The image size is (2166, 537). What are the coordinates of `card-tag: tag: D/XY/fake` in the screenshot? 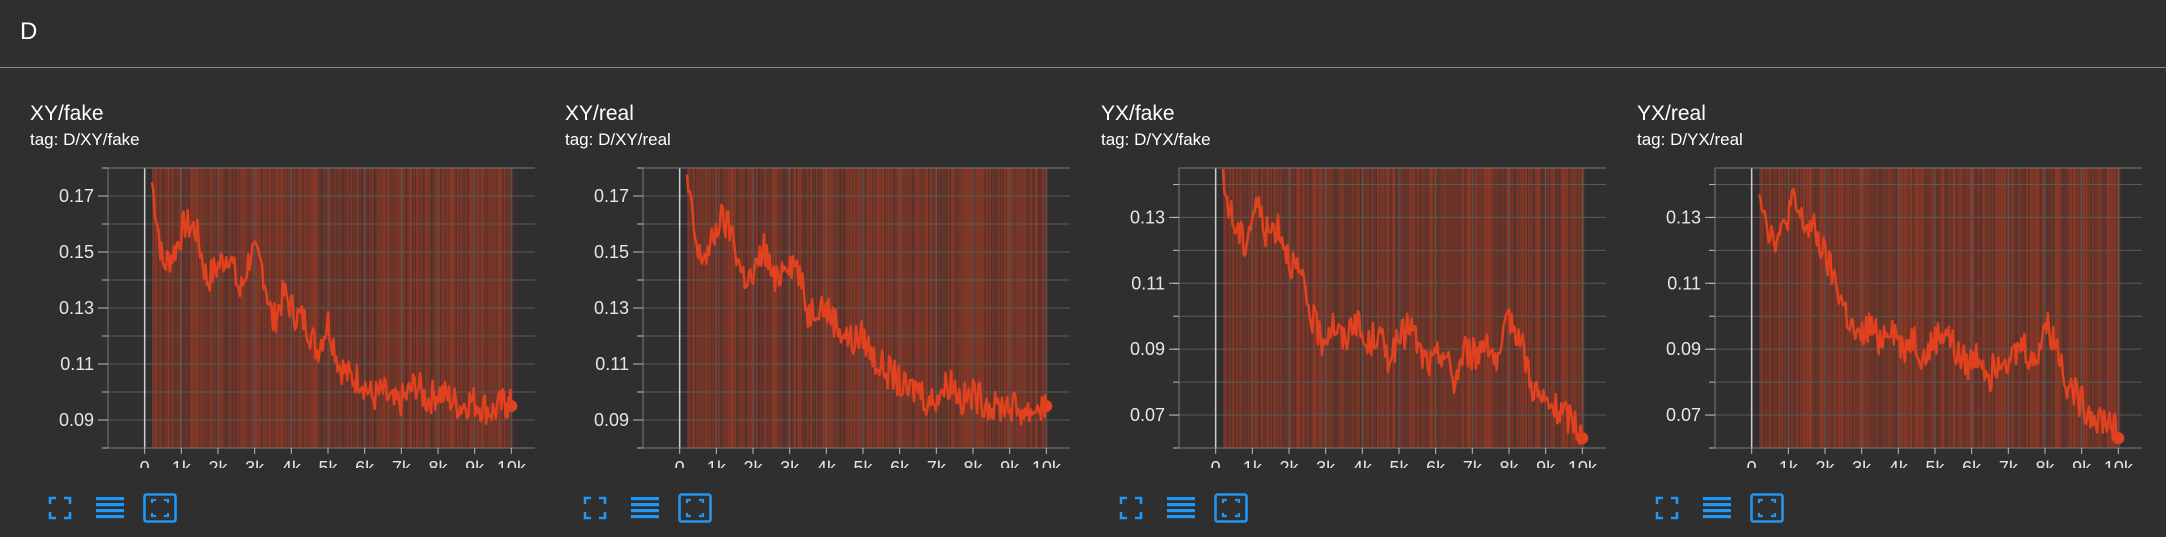 It's located at (85, 139).